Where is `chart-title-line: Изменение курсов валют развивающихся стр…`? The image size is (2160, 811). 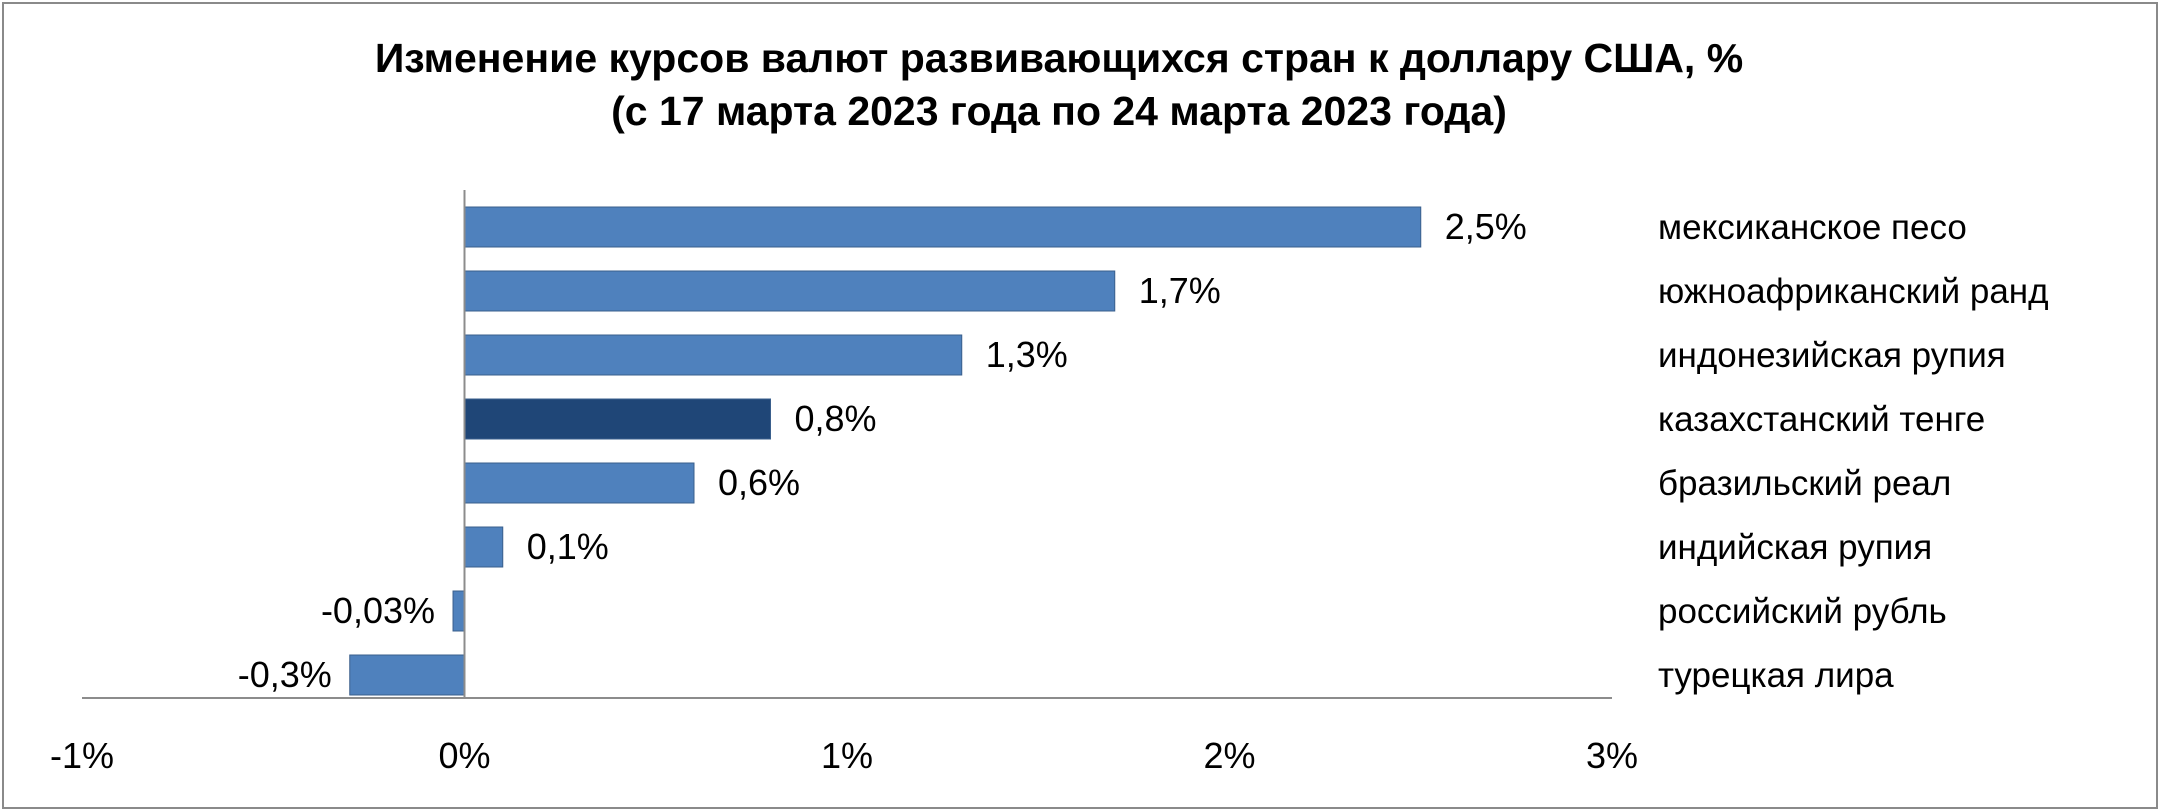 chart-title-line: Изменение курсов валют развивающихся стр… is located at coordinates (1059, 58).